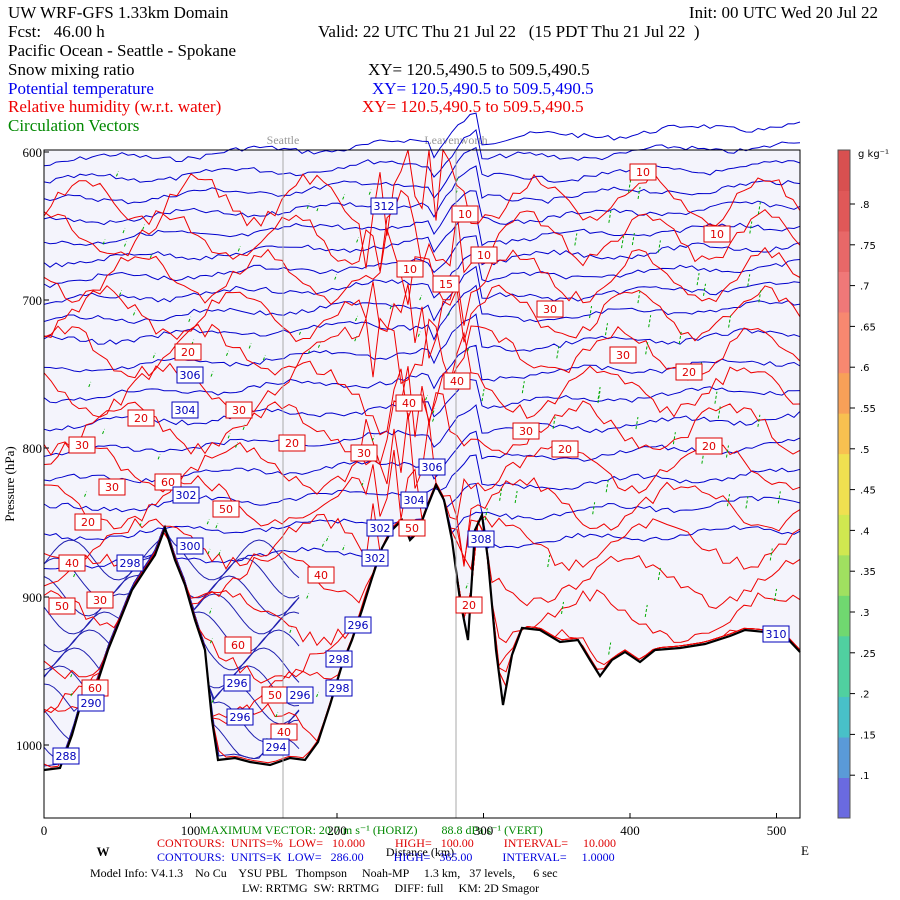  Describe the element at coordinates (868, 572) in the screenshot. I see `colorbar-label: .35` at that location.